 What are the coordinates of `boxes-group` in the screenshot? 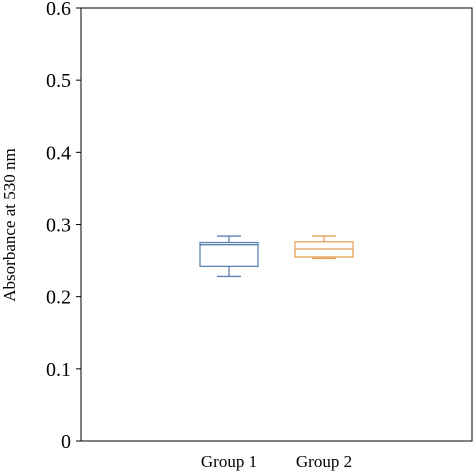 It's located at (276, 256).